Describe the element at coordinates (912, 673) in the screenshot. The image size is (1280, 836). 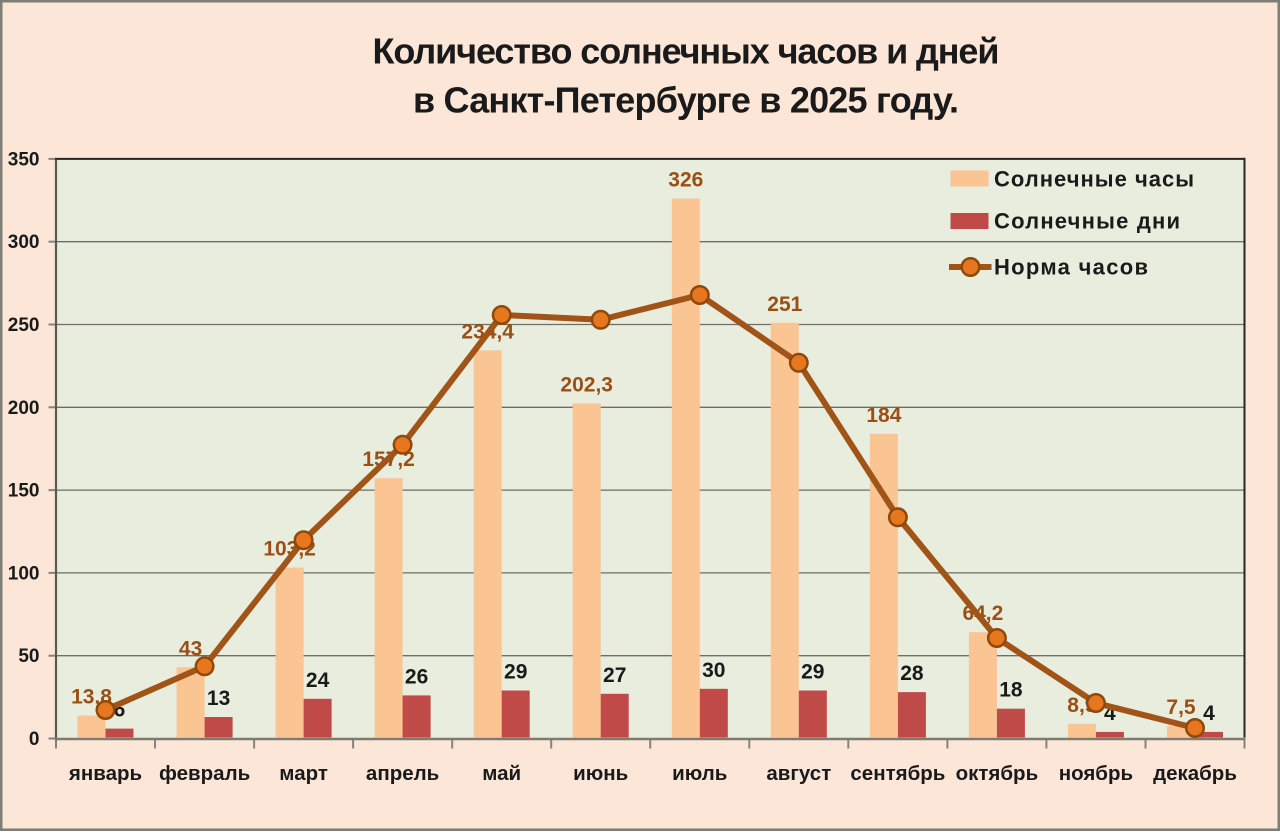
I see `svg-text: 28` at that location.